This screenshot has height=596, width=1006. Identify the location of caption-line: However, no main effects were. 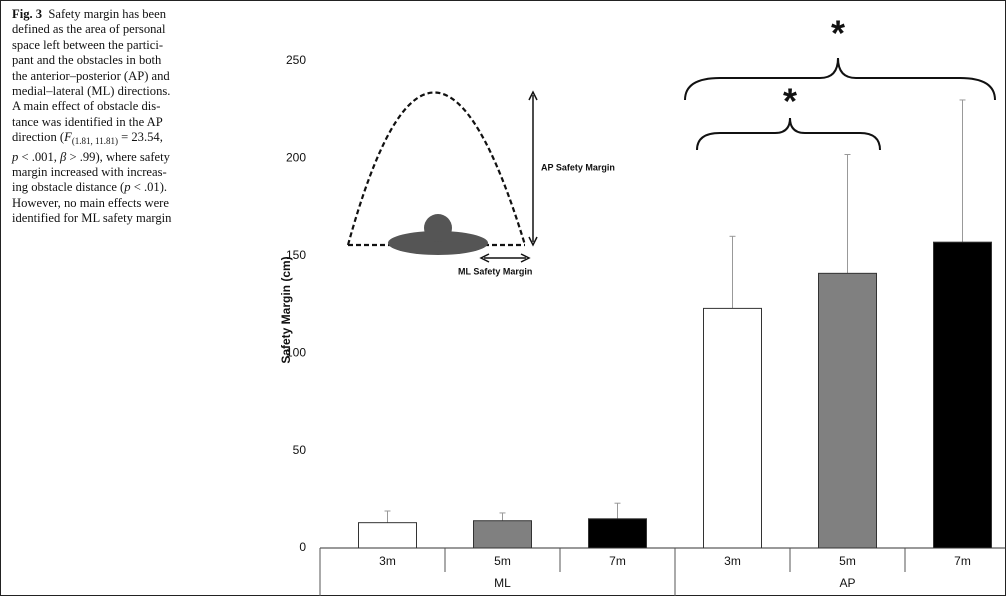
(91, 203).